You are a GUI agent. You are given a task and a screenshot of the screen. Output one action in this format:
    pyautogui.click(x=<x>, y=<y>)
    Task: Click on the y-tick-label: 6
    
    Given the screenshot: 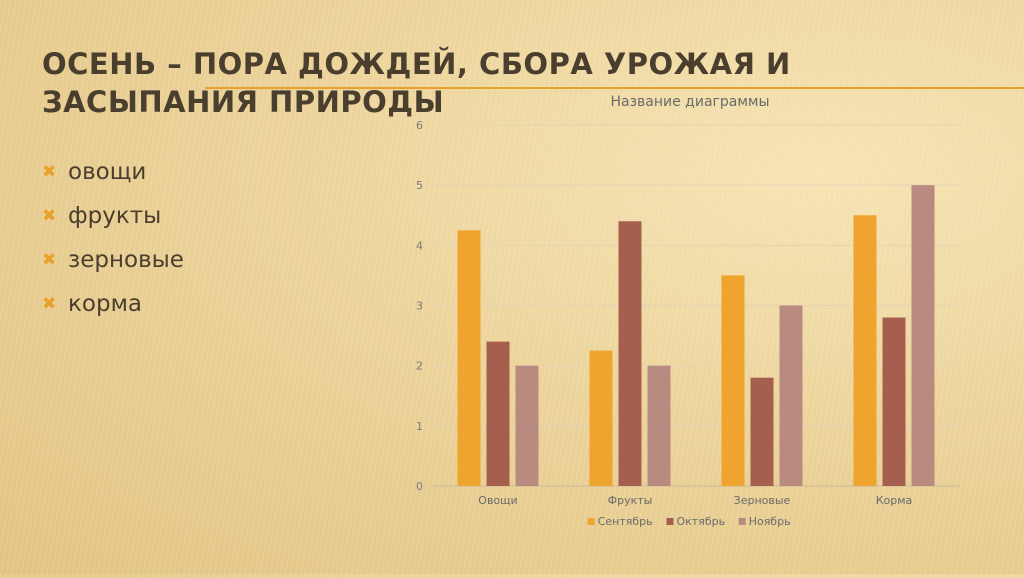 What is the action you would take?
    pyautogui.click(x=419, y=125)
    